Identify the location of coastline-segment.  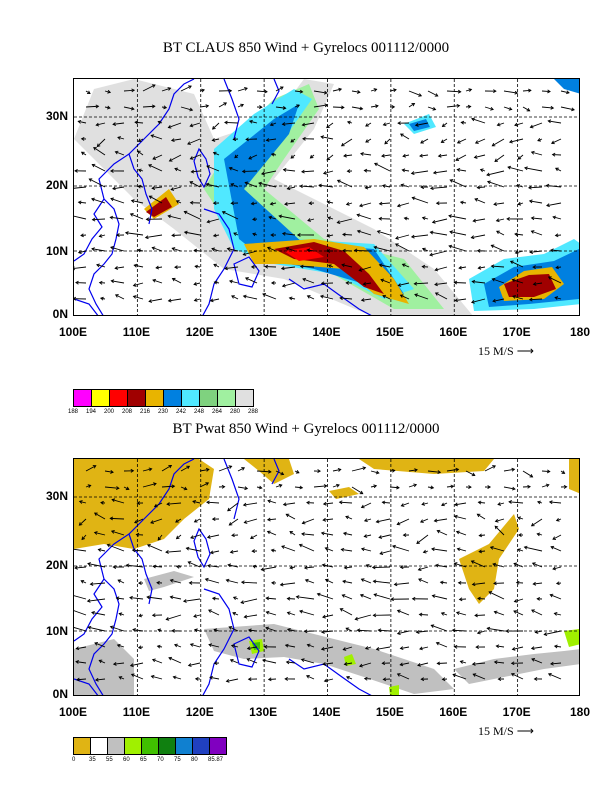
(202, 548).